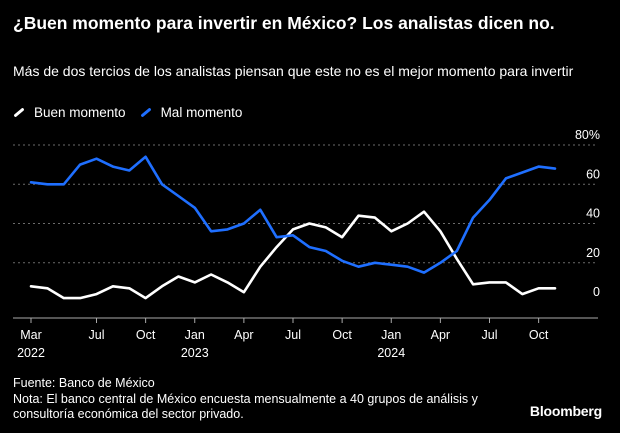  What do you see at coordinates (80, 112) in the screenshot?
I see `legend-label-buen: Buen momento` at bounding box center [80, 112].